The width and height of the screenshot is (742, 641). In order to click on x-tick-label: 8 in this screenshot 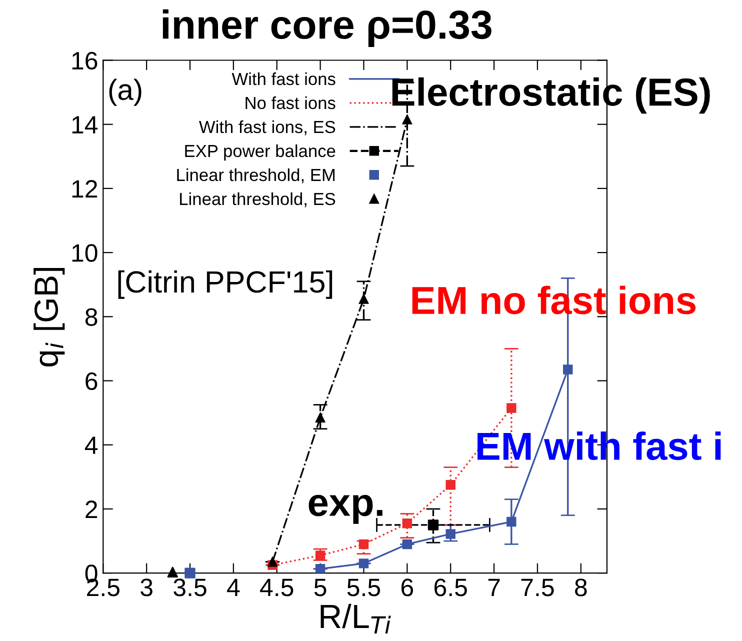, I will do `click(581, 587)`.